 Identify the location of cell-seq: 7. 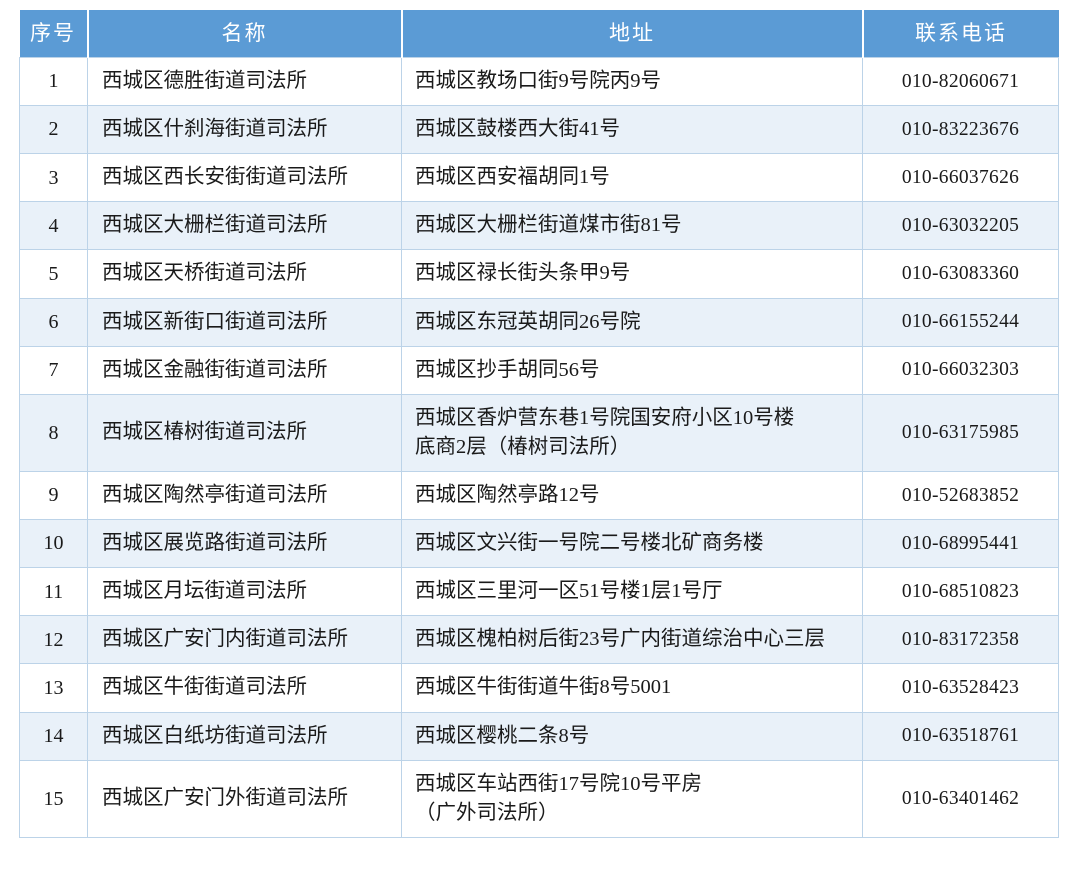
(53, 370).